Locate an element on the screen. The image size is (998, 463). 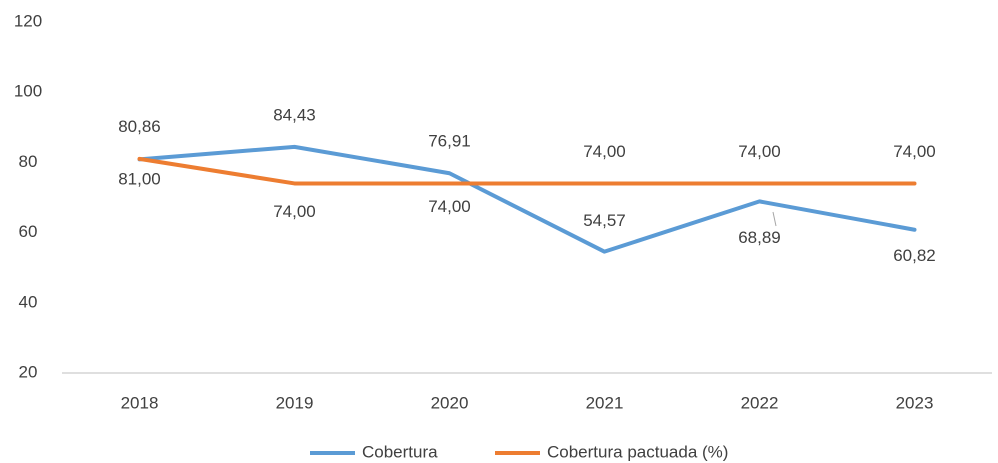
y-tick-label: 120 is located at coordinates (28, 20).